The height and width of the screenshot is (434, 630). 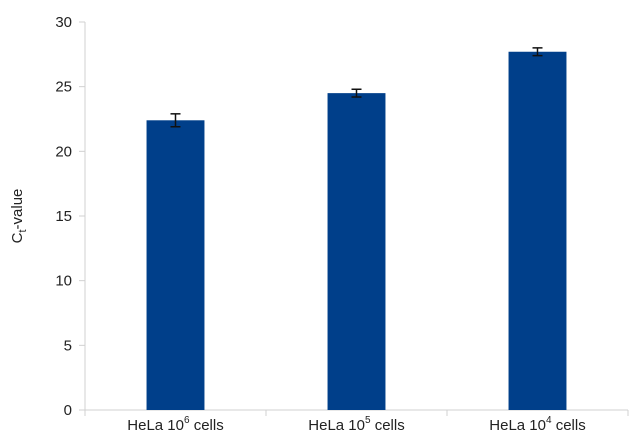 I want to click on y-tick-label: 30, so click(x=63, y=22).